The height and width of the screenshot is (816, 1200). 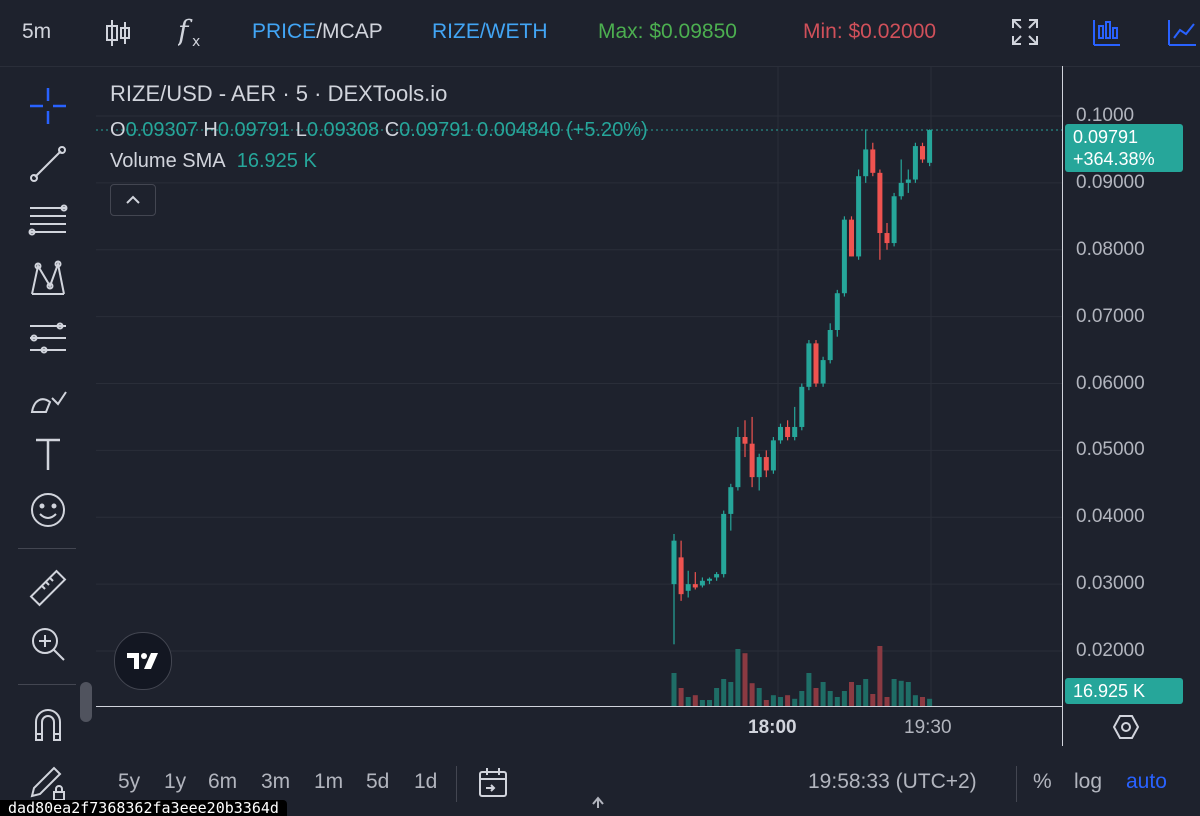 What do you see at coordinates (1126, 729) in the screenshot?
I see `settings-icon` at bounding box center [1126, 729].